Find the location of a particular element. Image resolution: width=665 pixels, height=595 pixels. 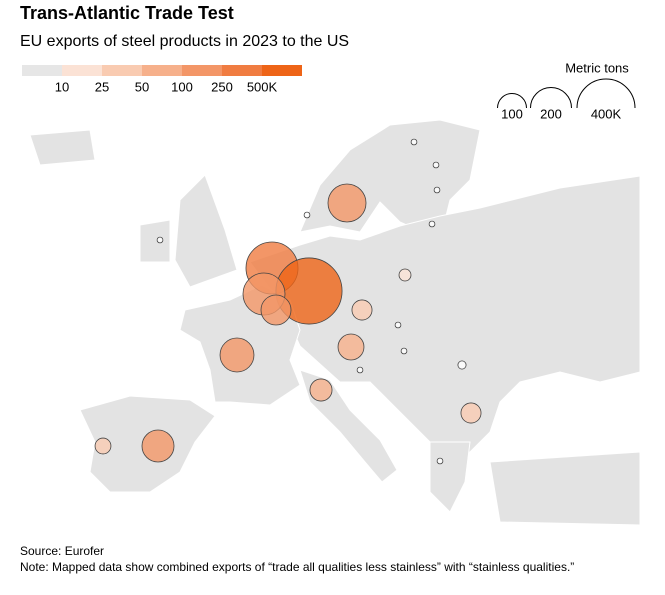

size-legend-title: Metric tons is located at coordinates (597, 67).